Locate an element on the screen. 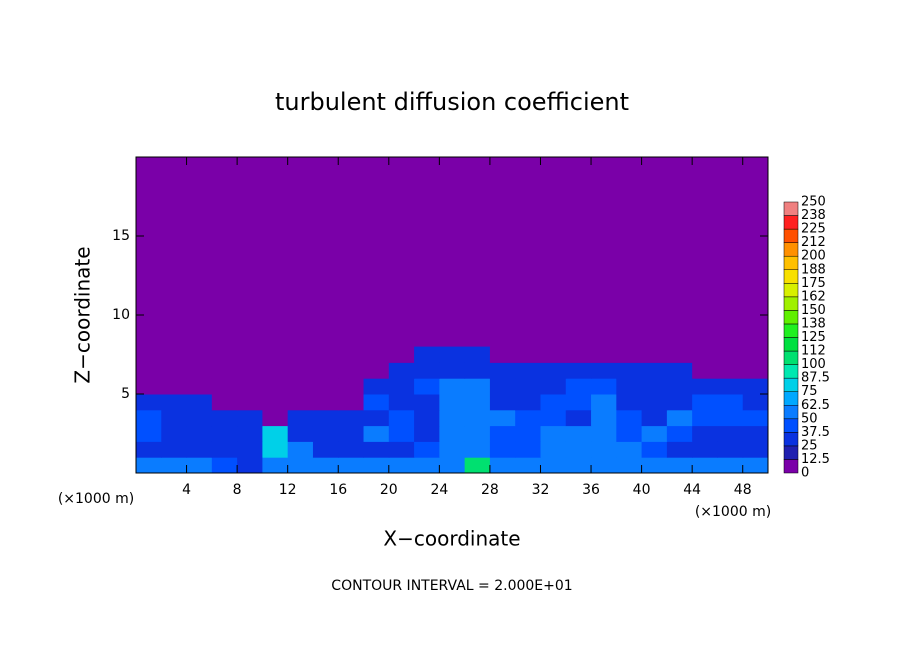  x-tick-label: 4 is located at coordinates (186, 490).